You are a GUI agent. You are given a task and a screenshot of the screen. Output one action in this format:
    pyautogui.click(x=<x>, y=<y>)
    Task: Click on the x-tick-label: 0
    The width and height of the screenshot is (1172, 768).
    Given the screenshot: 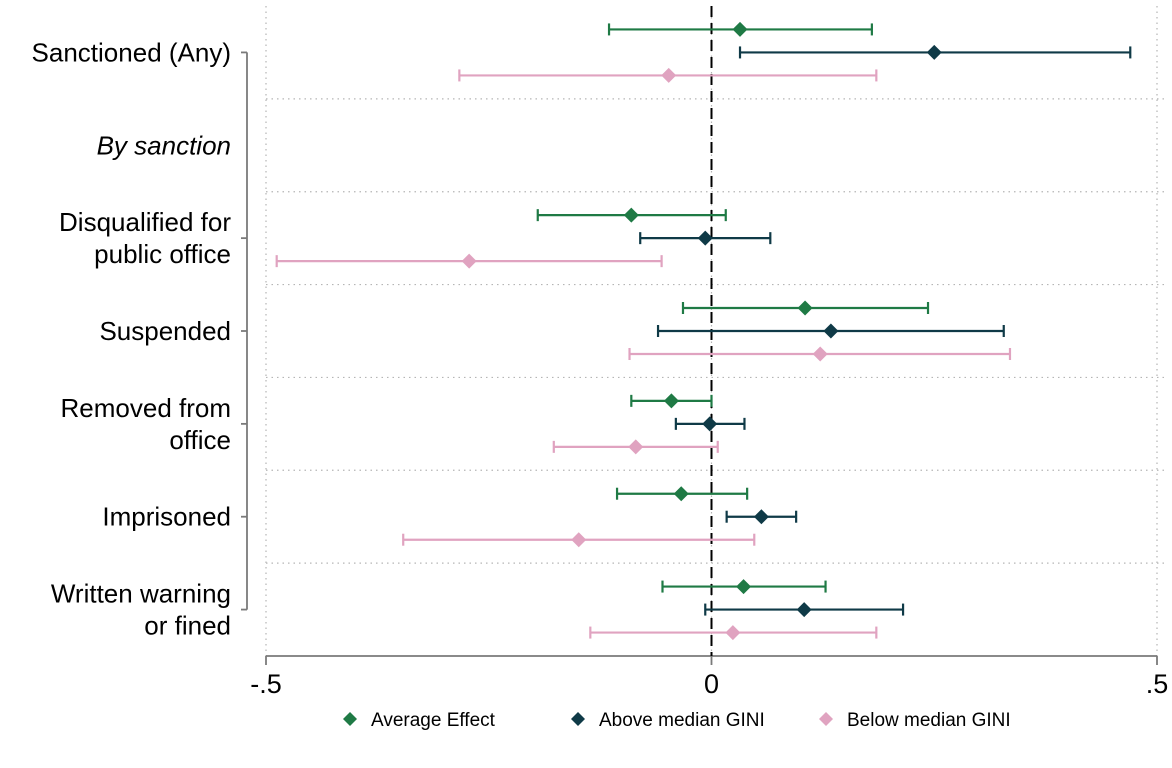 What is the action you would take?
    pyautogui.click(x=711, y=684)
    